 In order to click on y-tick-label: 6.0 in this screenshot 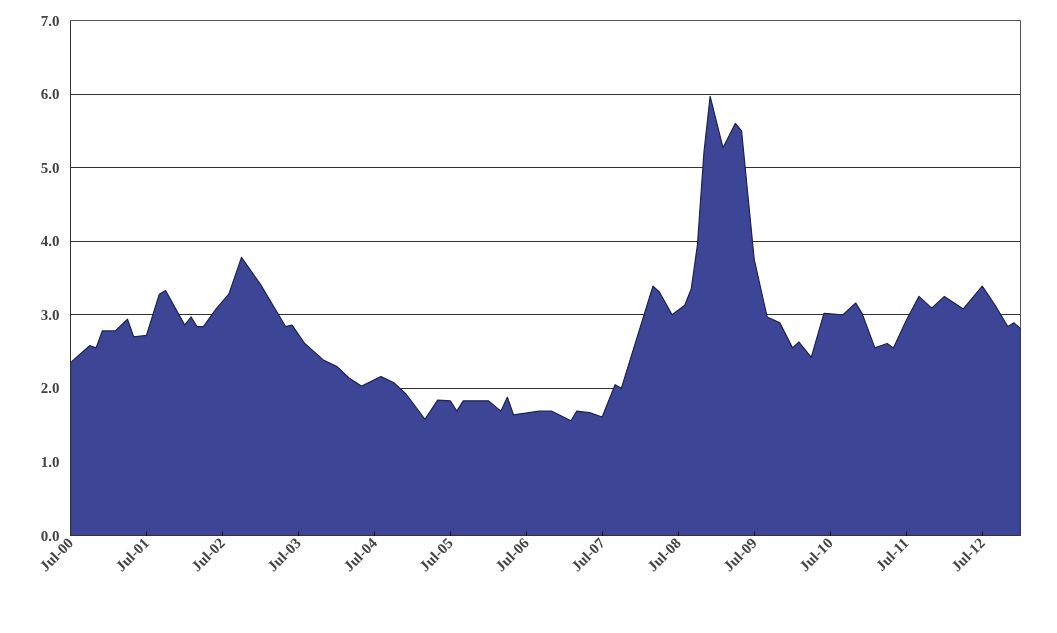, I will do `click(50, 94)`.